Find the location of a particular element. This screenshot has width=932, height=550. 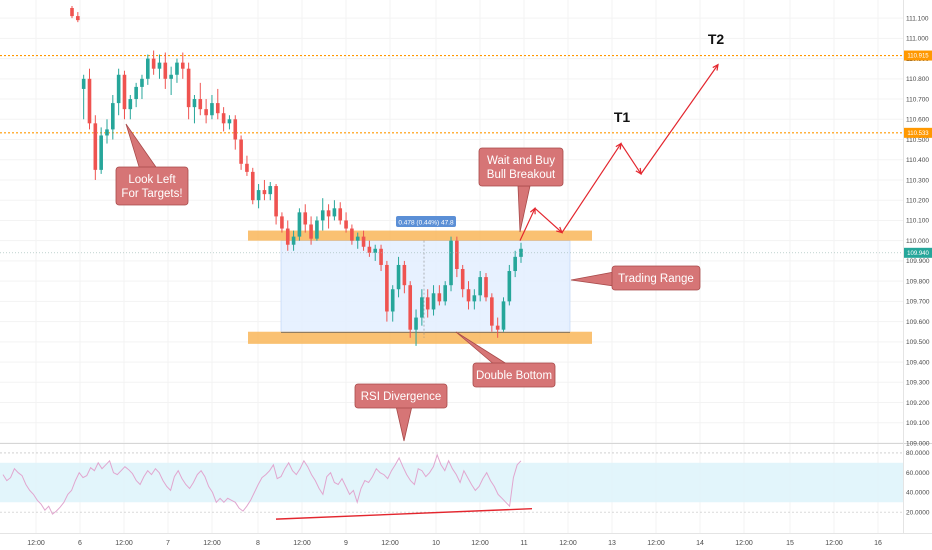

price-badge-label: 109.940 is located at coordinates (918, 254).